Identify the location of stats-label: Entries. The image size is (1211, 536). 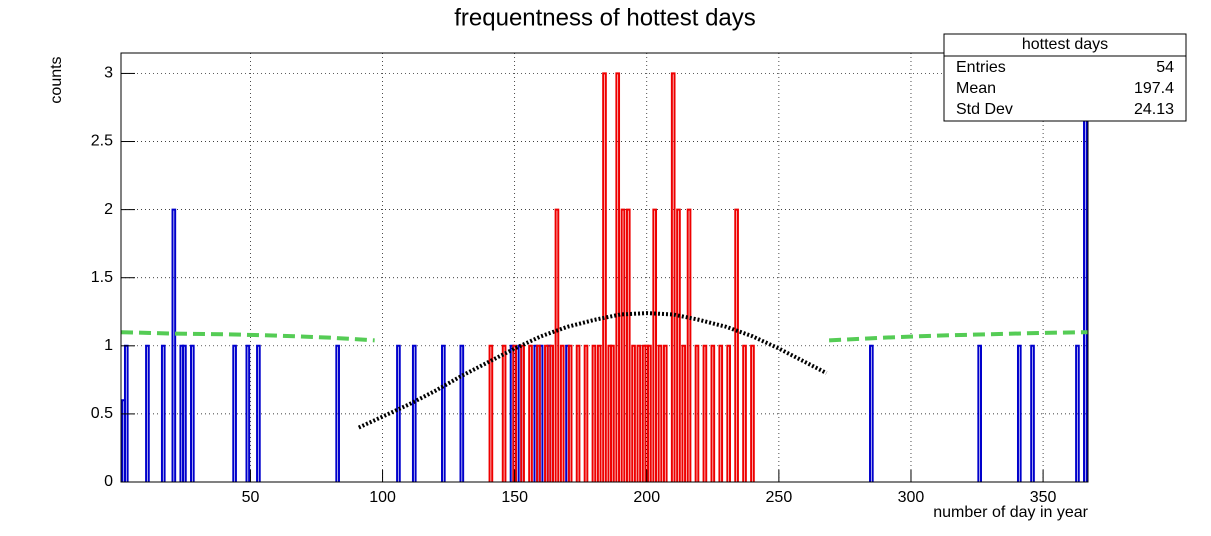
(981, 67).